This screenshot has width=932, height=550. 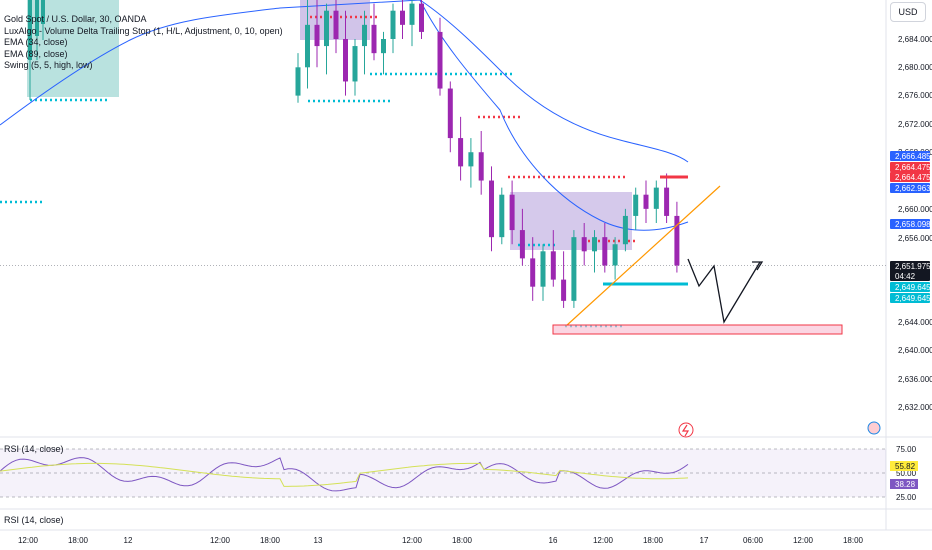 I want to click on legend-indicator-ema-89: EMA (89, close), so click(x=36, y=53).